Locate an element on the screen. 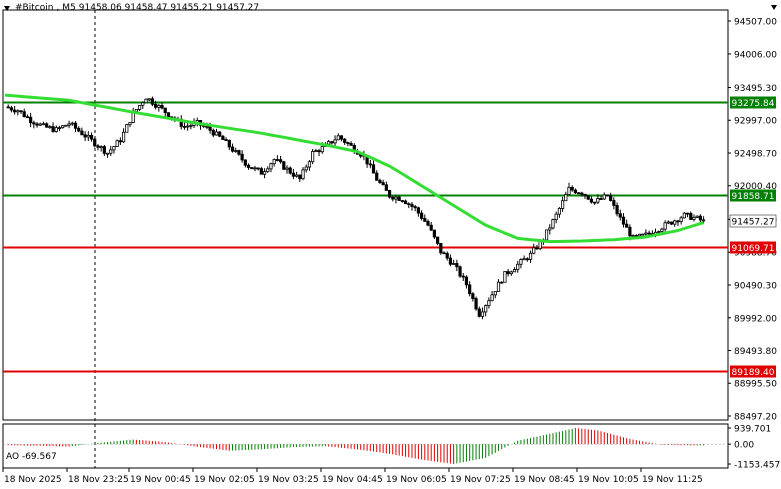  level-tag-label: 91069.71 is located at coordinates (753, 249).